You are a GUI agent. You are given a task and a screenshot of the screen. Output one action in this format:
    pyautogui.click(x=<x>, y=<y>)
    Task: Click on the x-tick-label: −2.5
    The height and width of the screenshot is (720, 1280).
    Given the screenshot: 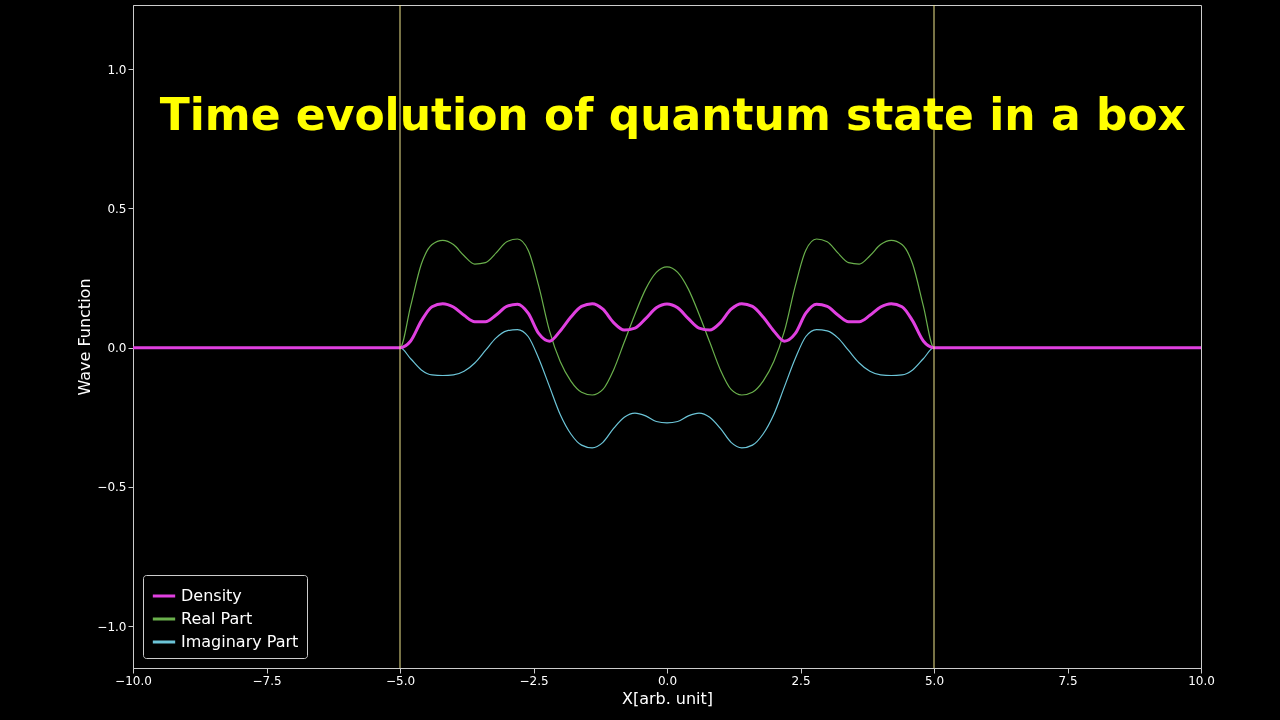 What is the action you would take?
    pyautogui.click(x=534, y=680)
    